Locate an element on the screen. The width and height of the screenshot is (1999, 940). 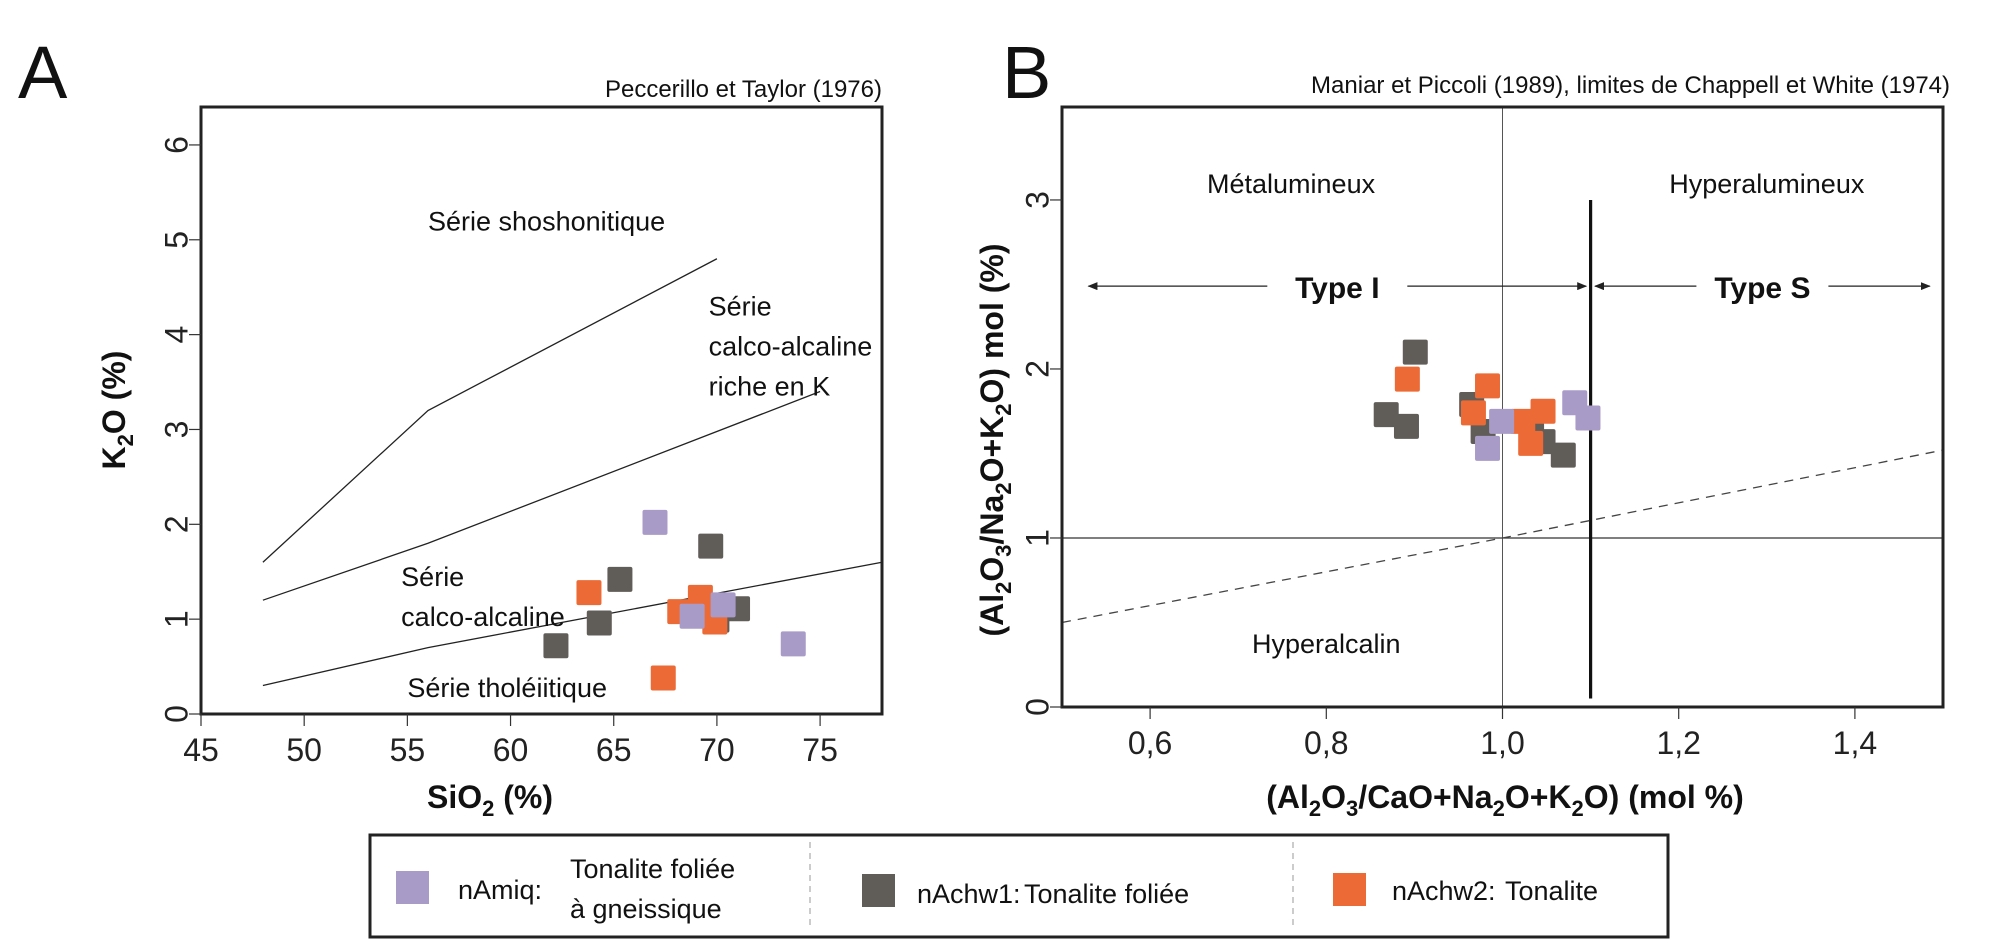
chart-a-x-tick-label: 75 is located at coordinates (820, 750).